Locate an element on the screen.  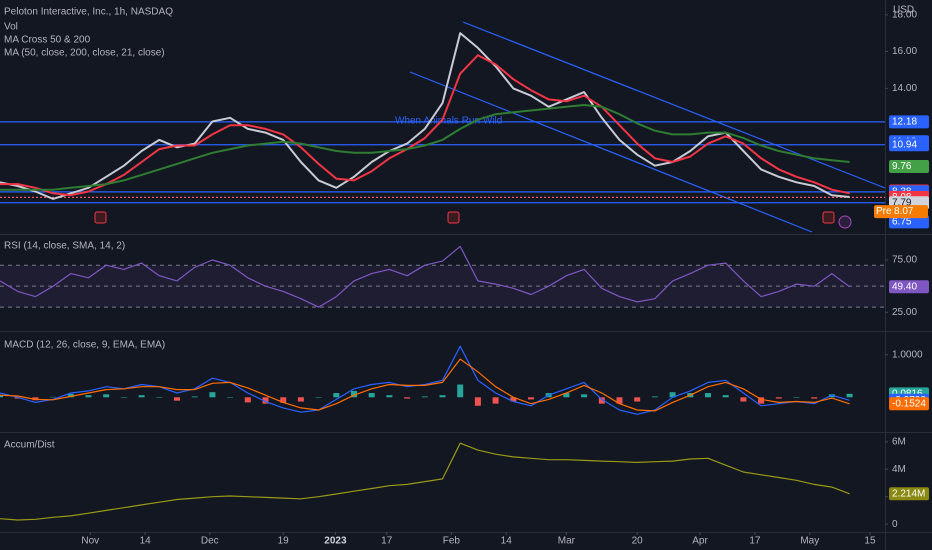
earnings-markers is located at coordinates (473, 220).